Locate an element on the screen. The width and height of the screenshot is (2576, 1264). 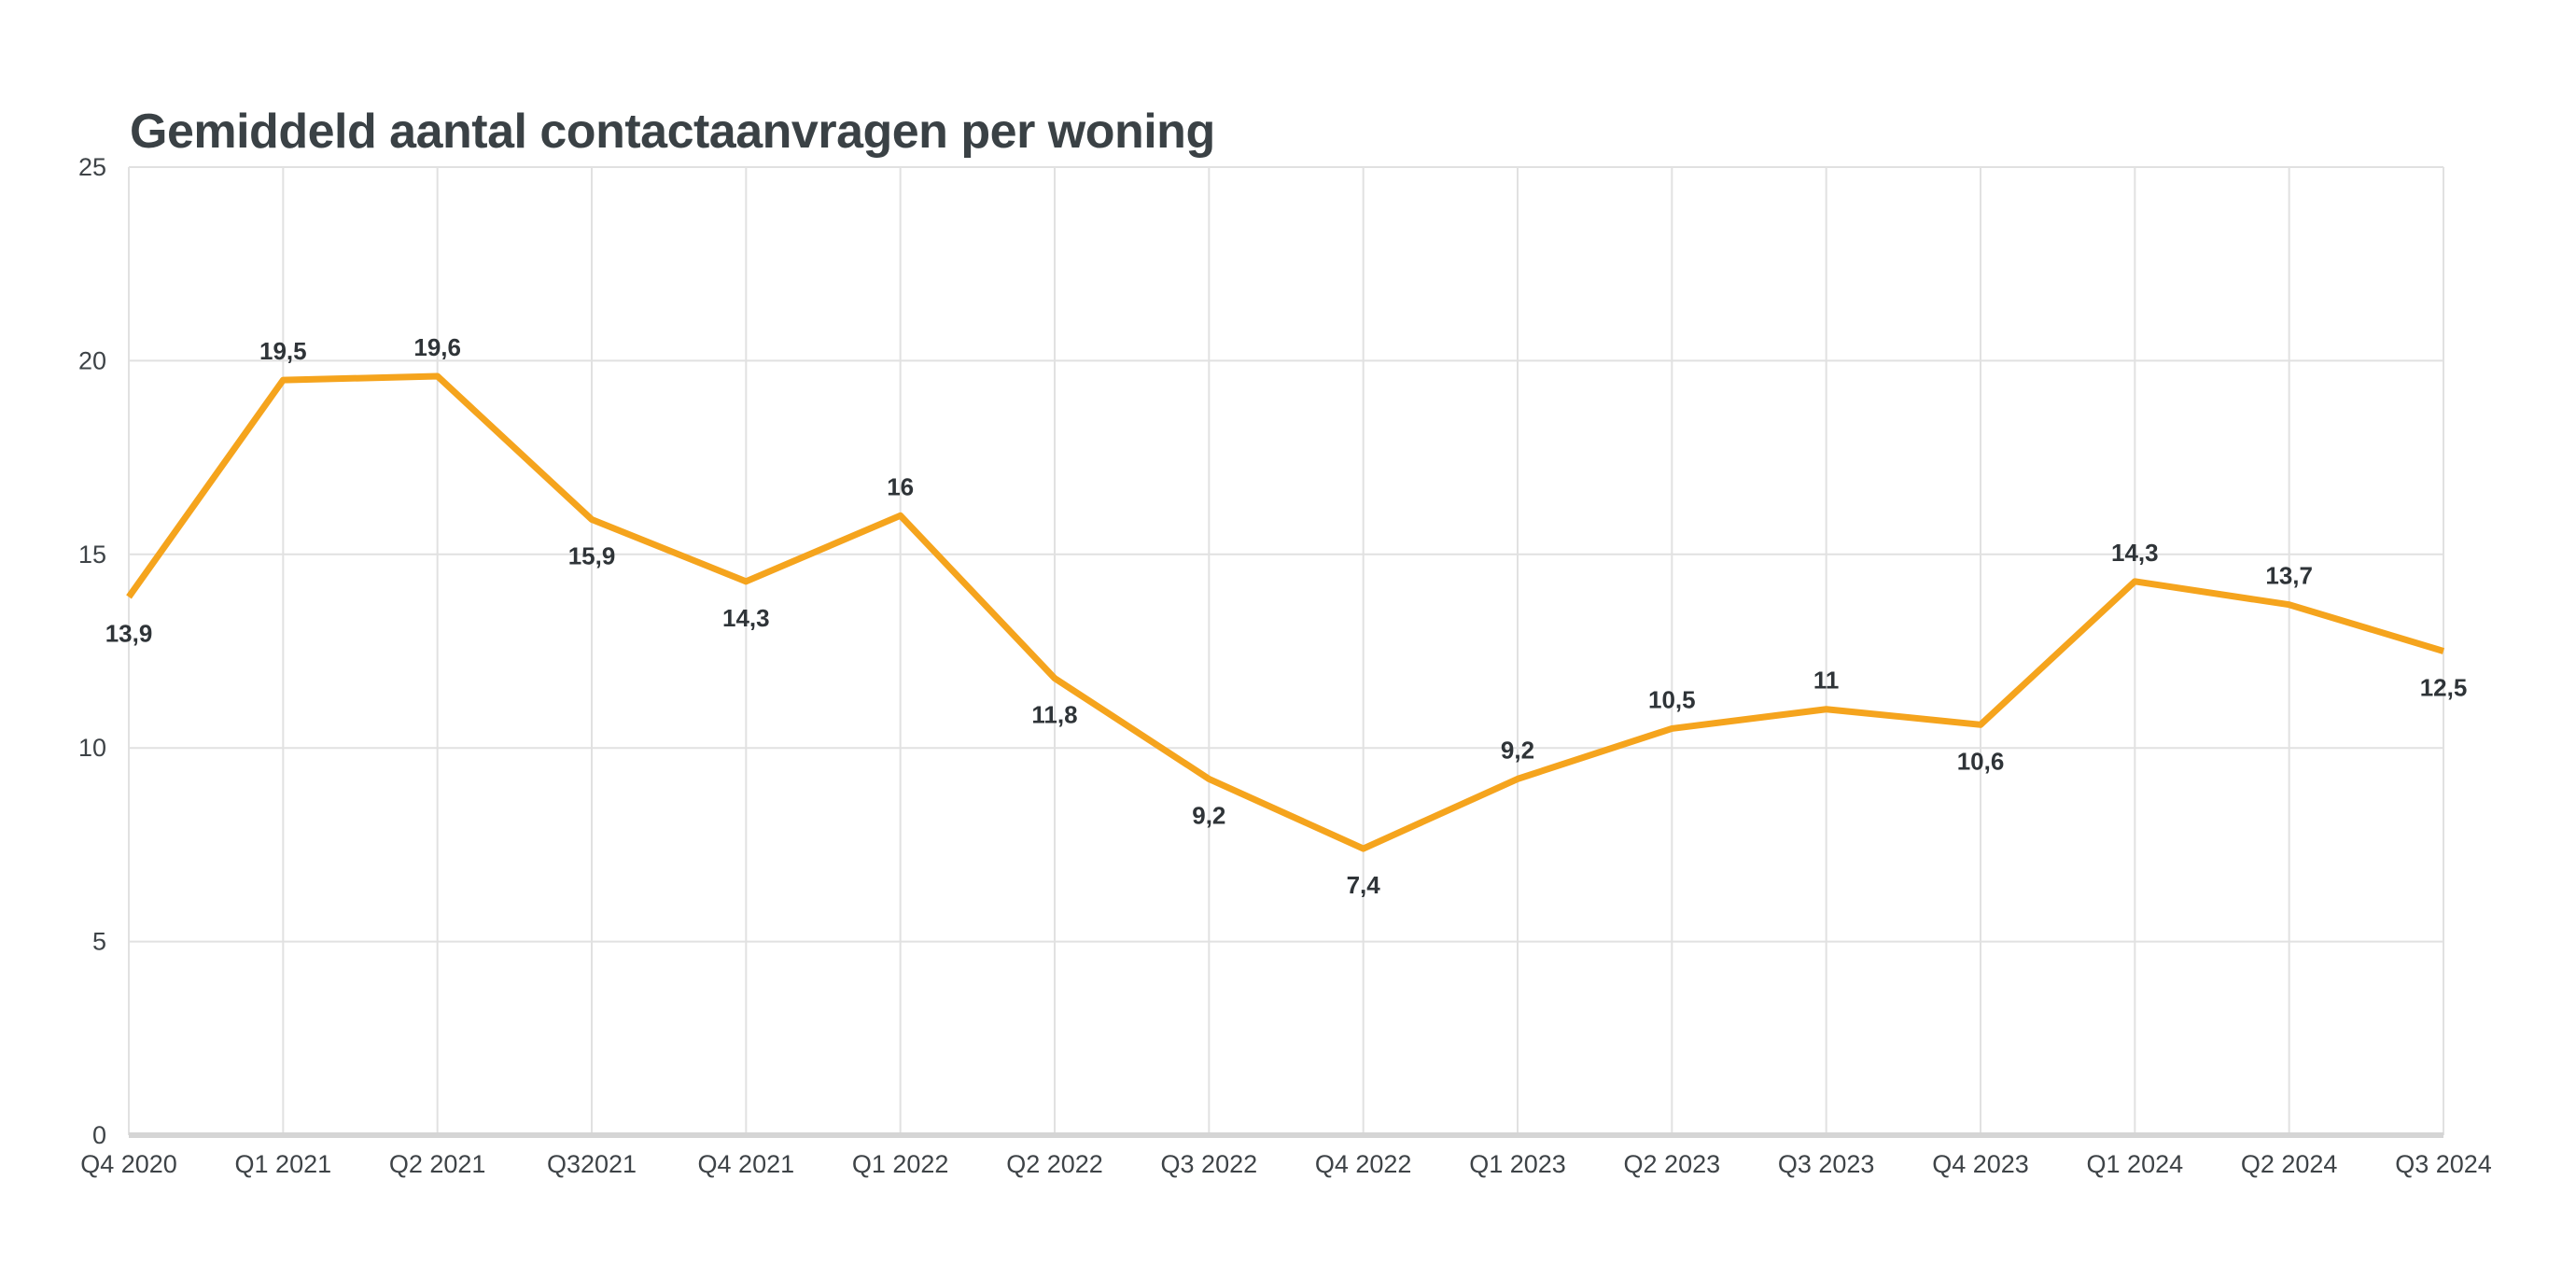
x-axis-category-label: Q2 2021 is located at coordinates (437, 1164).